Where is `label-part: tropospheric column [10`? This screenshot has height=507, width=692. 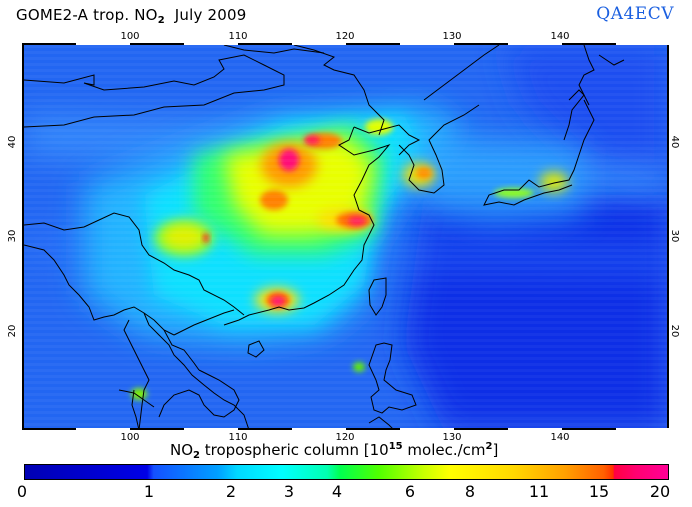
label-part: tropospheric column [10 is located at coordinates (294, 450).